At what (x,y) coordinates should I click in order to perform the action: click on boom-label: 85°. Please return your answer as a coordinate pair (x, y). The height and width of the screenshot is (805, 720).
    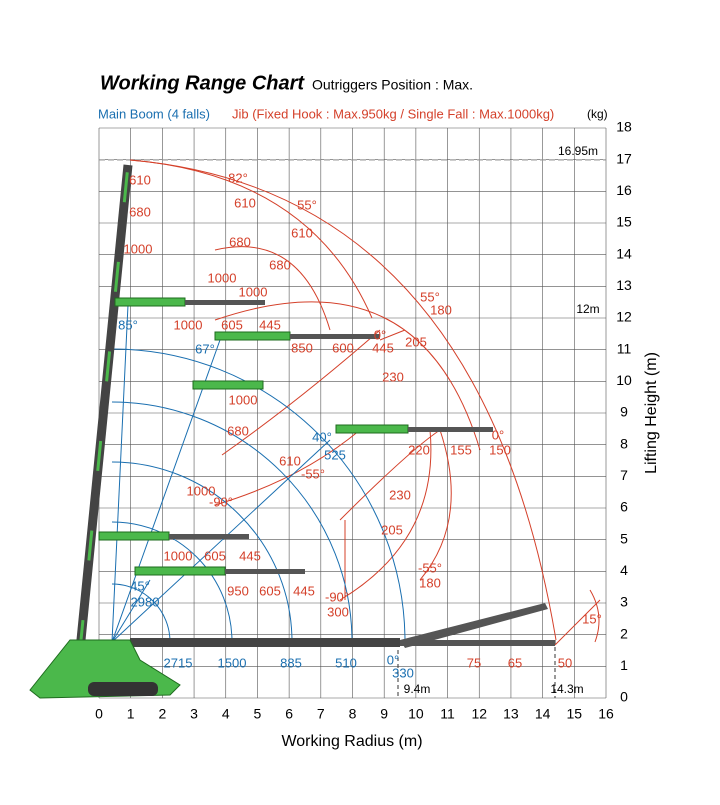
    Looking at the image, I should click on (128, 324).